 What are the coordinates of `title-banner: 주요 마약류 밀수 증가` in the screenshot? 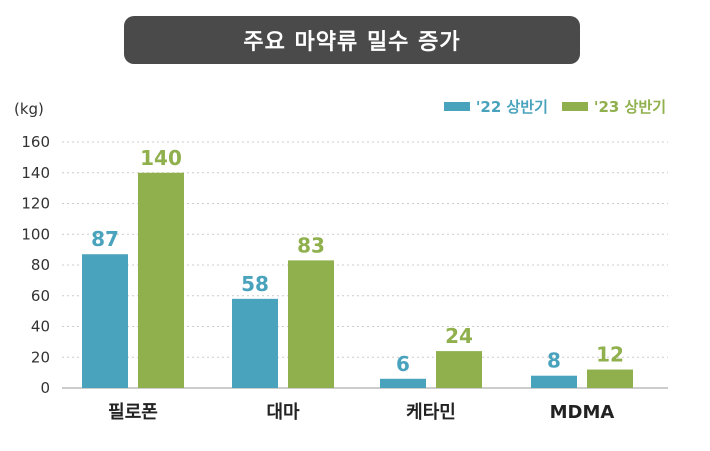 It's located at (352, 40).